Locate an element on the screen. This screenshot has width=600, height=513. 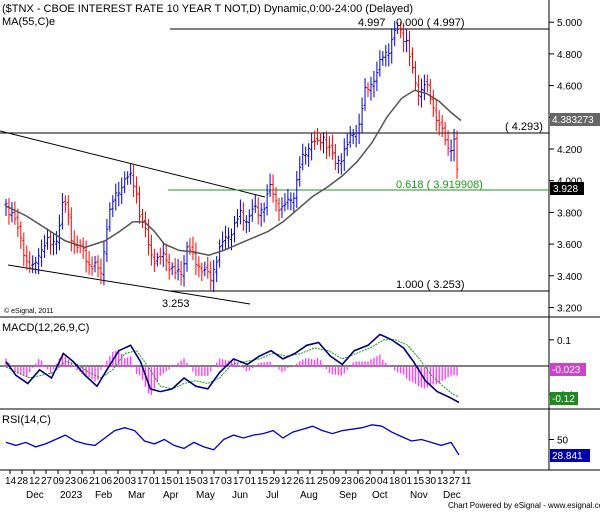
annotation-level-4293: ( 4.293) is located at coordinates (524, 127).